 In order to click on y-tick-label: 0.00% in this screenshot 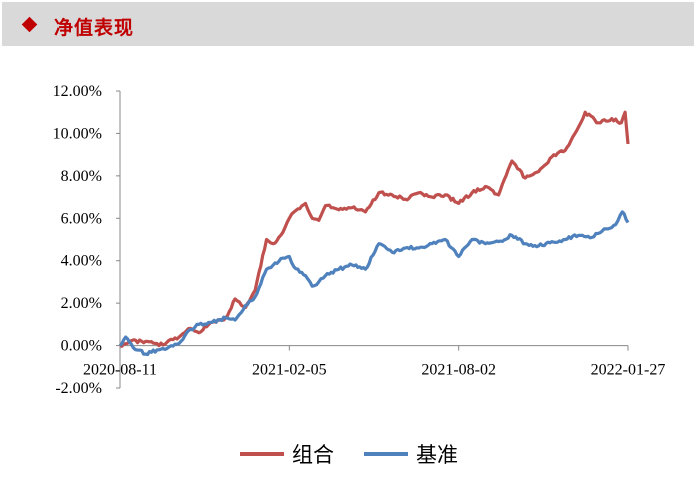, I will do `click(81, 346)`.